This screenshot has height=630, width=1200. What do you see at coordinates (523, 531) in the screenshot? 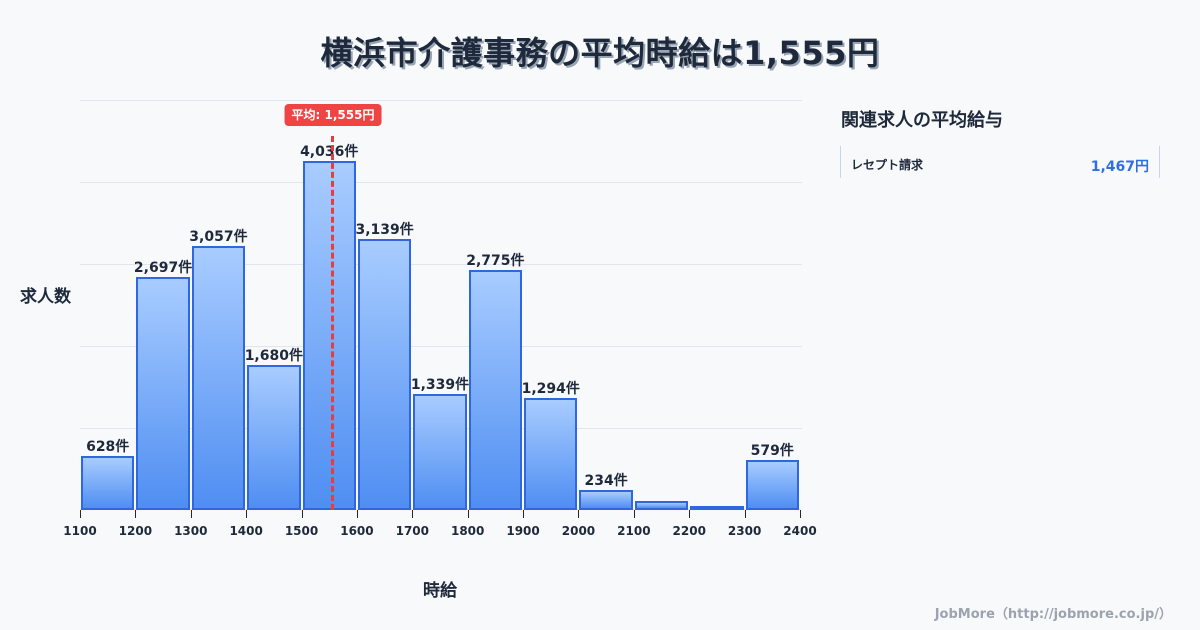
I see `x-axis-tick-label: 1900` at bounding box center [523, 531].